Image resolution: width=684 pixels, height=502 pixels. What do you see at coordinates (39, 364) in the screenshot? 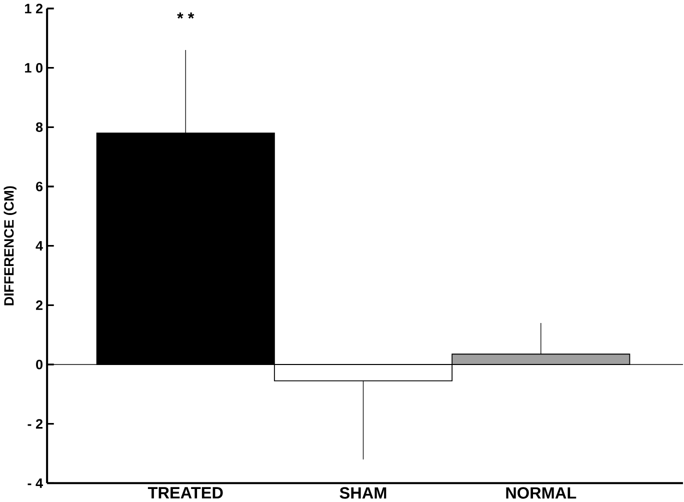
I see `y-tick-label: 0` at bounding box center [39, 364].